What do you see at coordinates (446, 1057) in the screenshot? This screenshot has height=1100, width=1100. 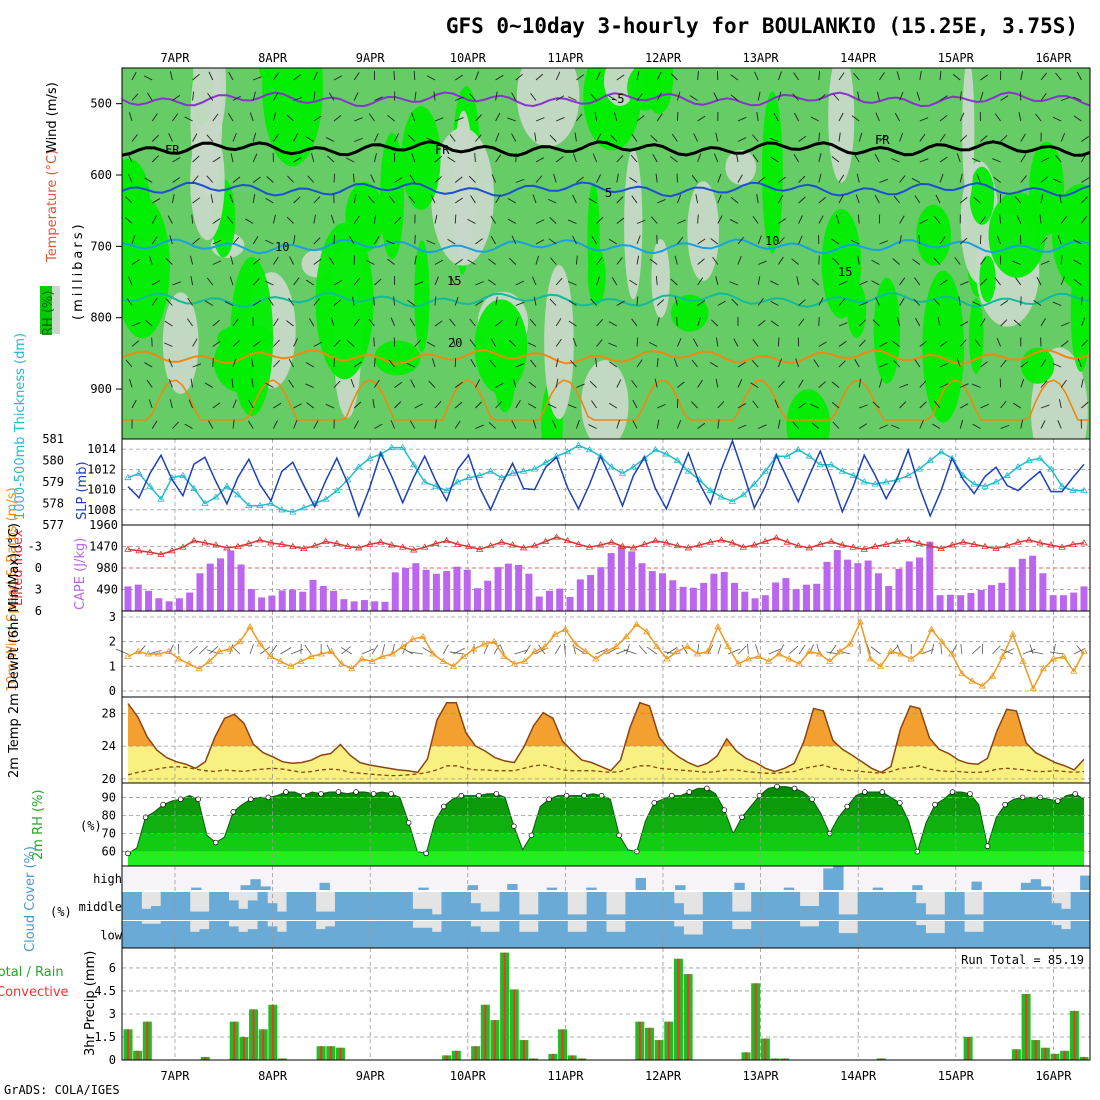 I see `convective-bar` at bounding box center [446, 1057].